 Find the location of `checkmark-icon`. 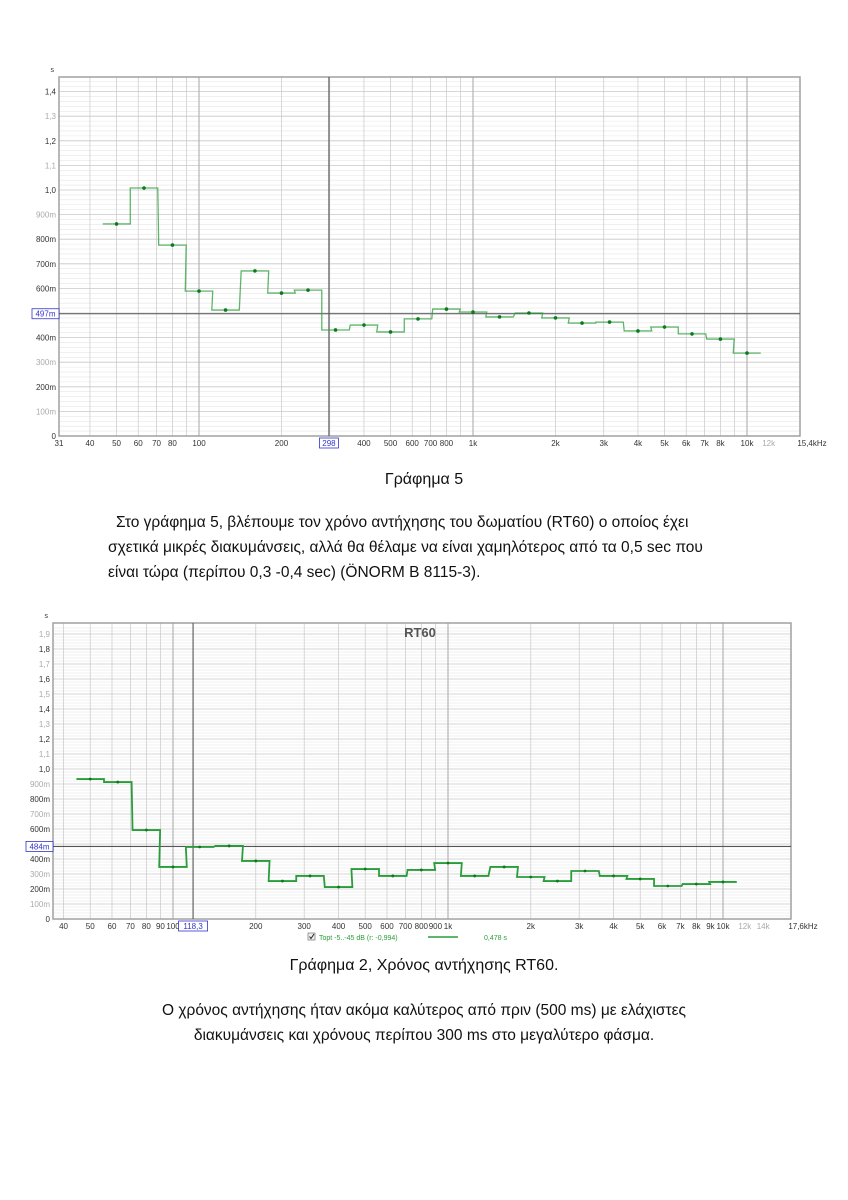

checkmark-icon is located at coordinates (312, 936).